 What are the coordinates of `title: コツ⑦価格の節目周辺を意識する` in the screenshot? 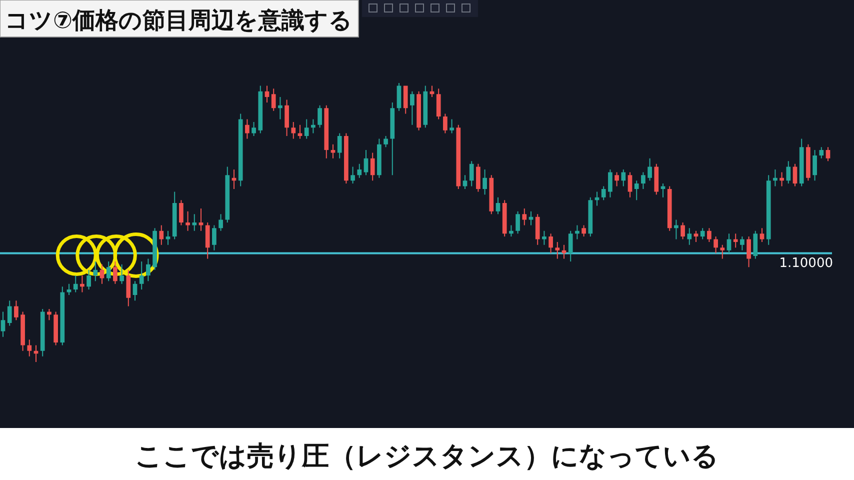 It's located at (178, 21).